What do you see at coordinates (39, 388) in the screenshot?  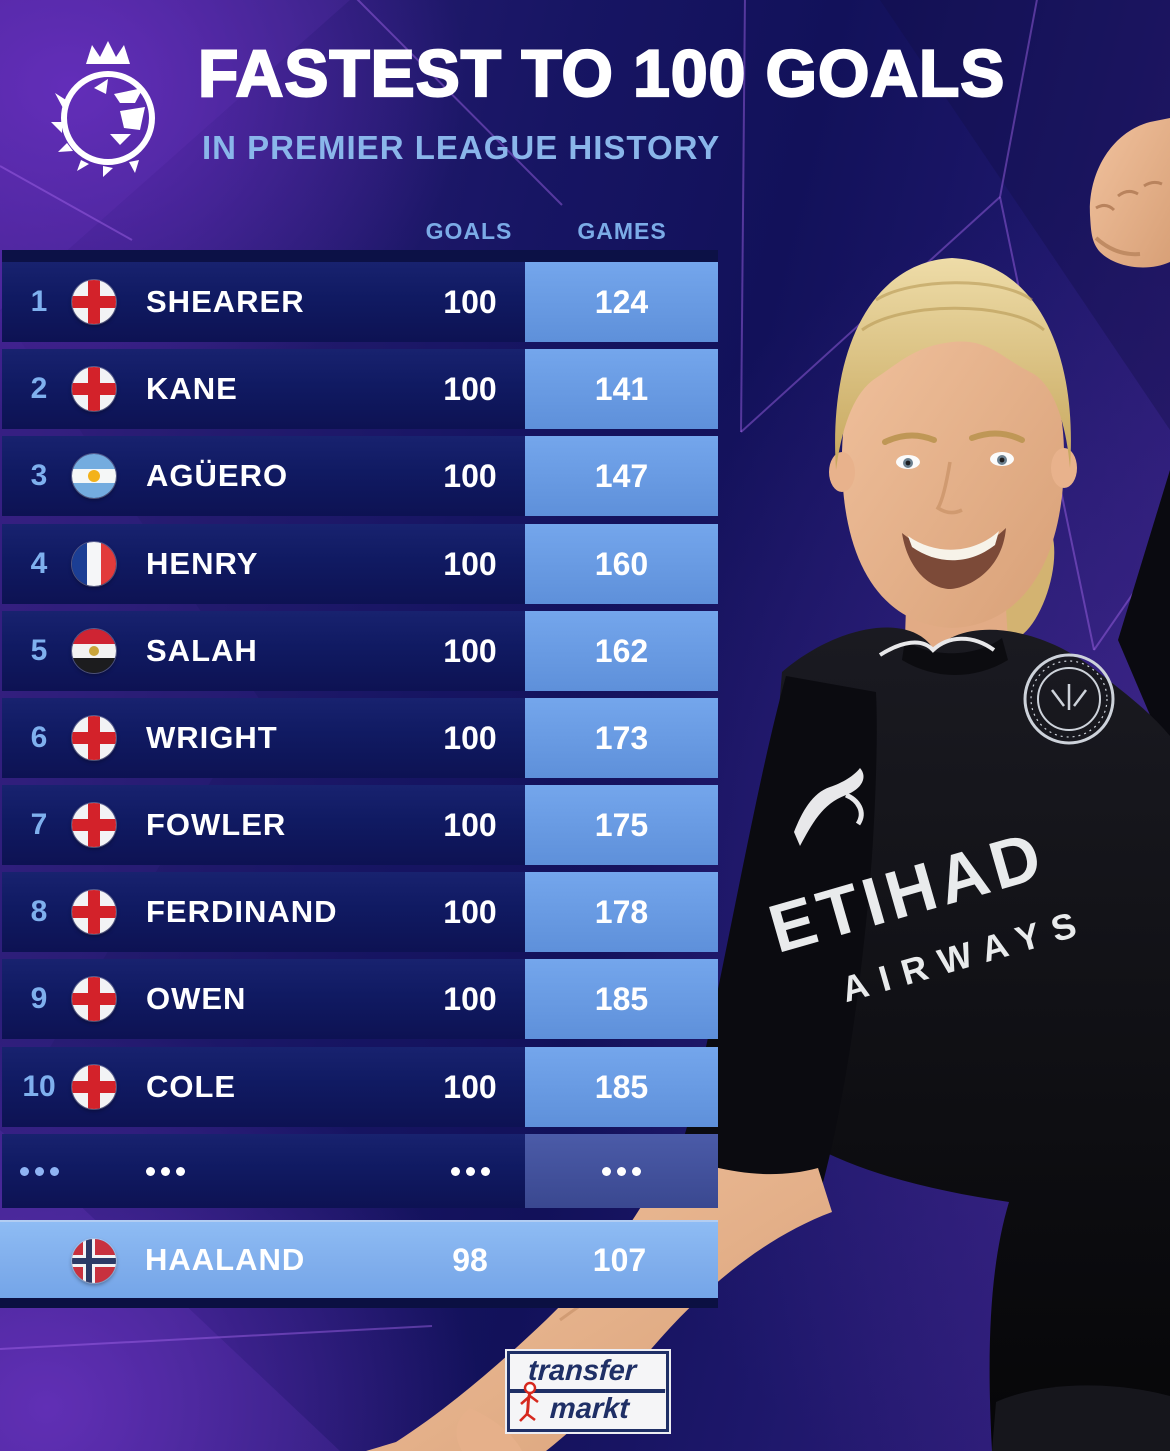 I see `rank-cell: 2` at bounding box center [39, 388].